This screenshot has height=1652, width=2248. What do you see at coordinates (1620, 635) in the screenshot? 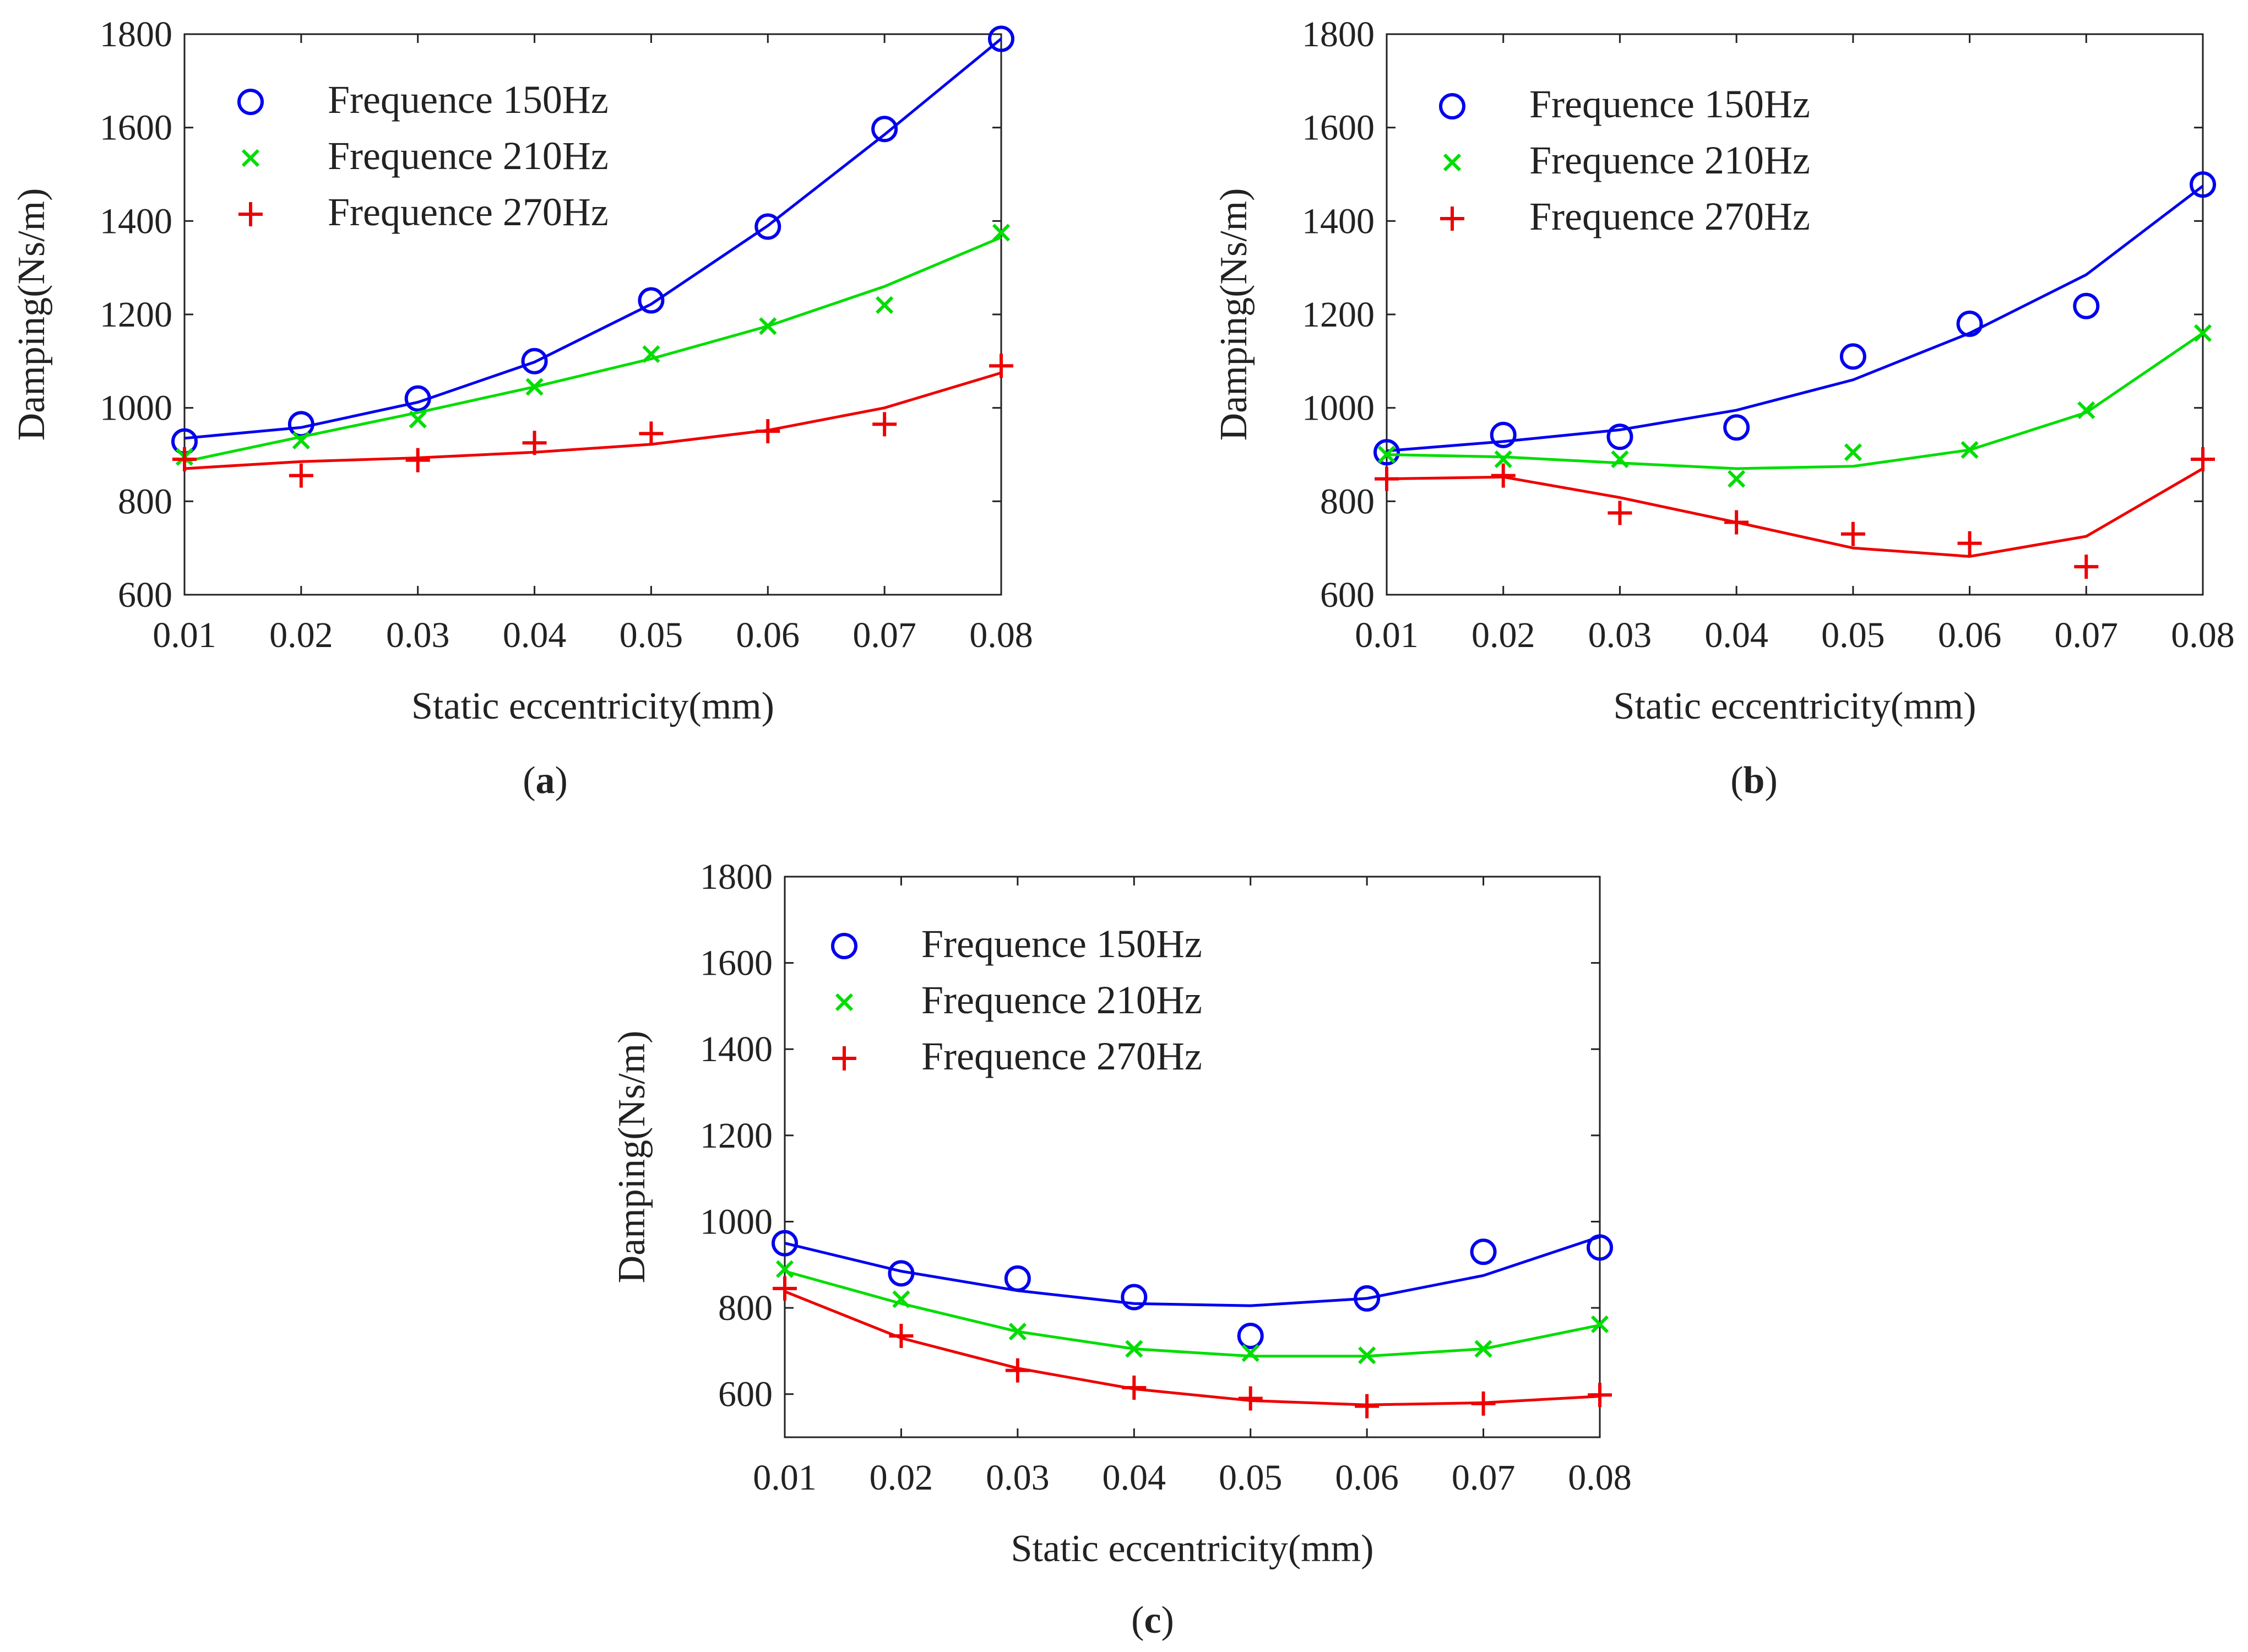
I see `panel-b-x-tick-label: 0.03` at bounding box center [1620, 635].